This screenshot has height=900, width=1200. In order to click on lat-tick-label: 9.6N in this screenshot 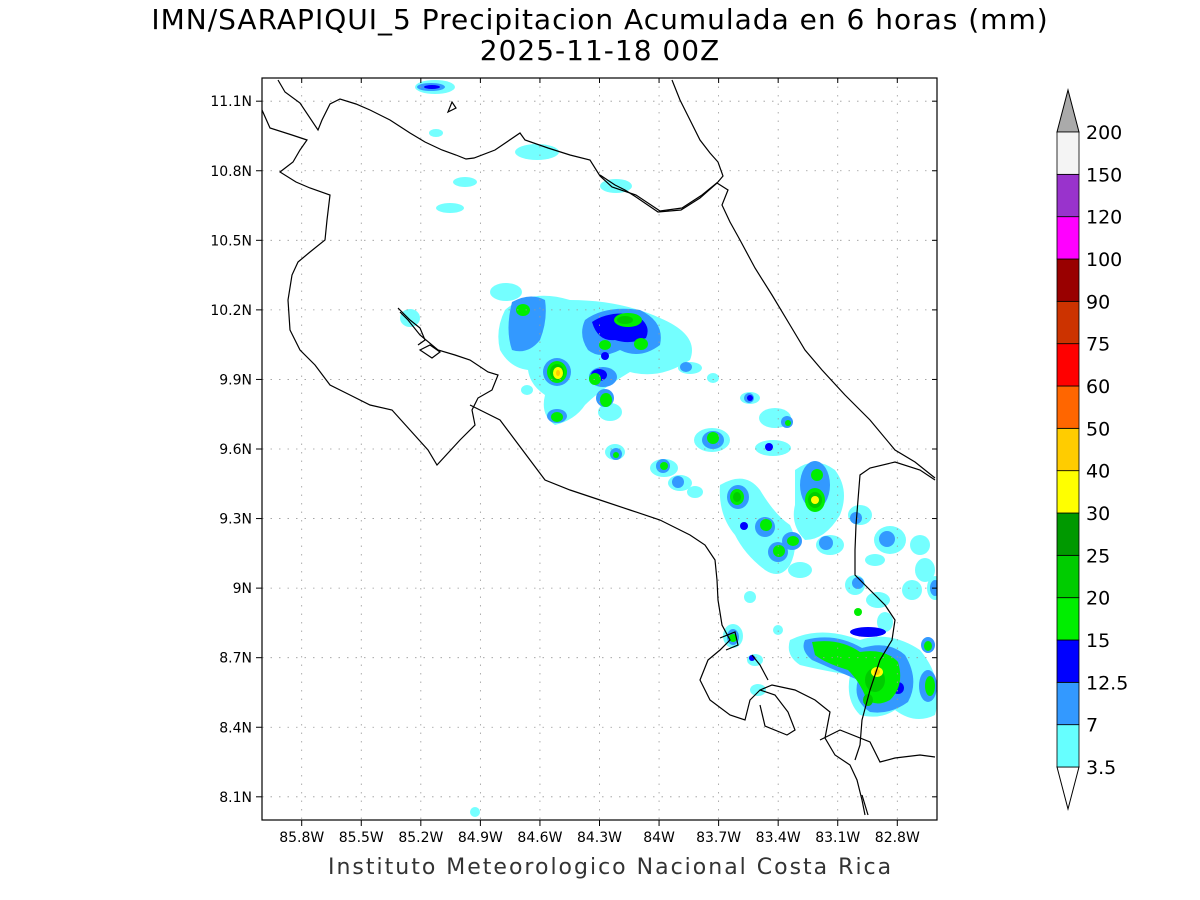, I will do `click(235, 450)`.